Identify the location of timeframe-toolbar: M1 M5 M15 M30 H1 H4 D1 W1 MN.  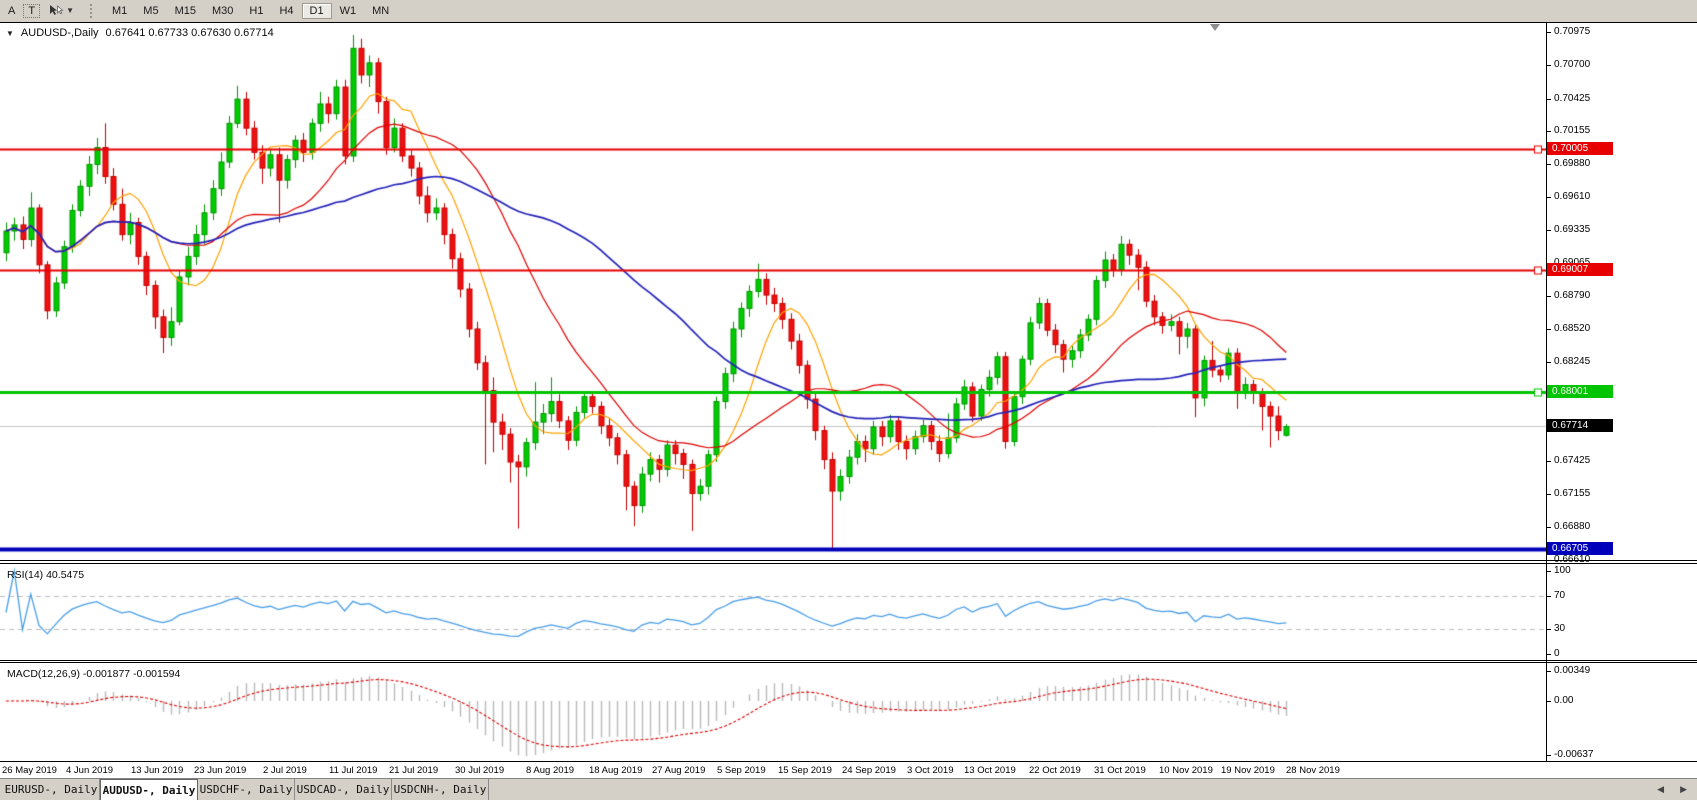
(250, 10).